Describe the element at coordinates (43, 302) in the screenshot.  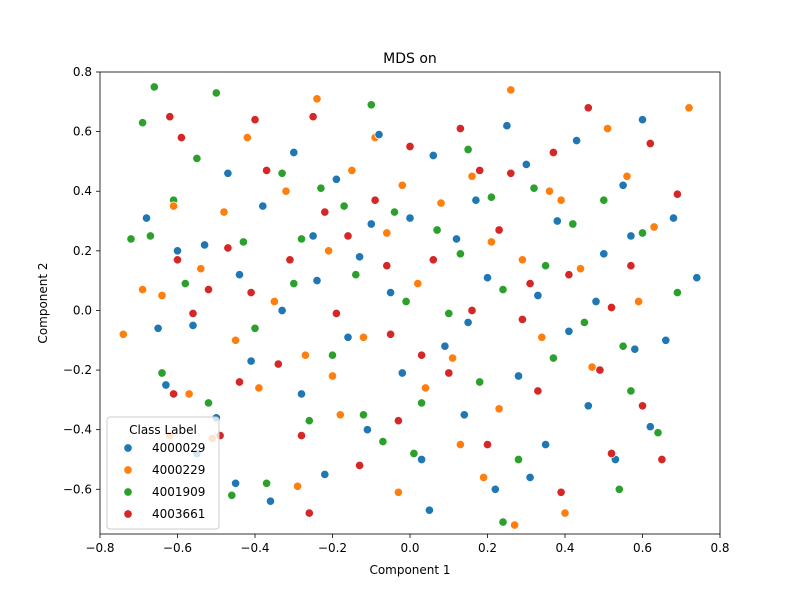
I see `y-axis-title: Component 2` at that location.